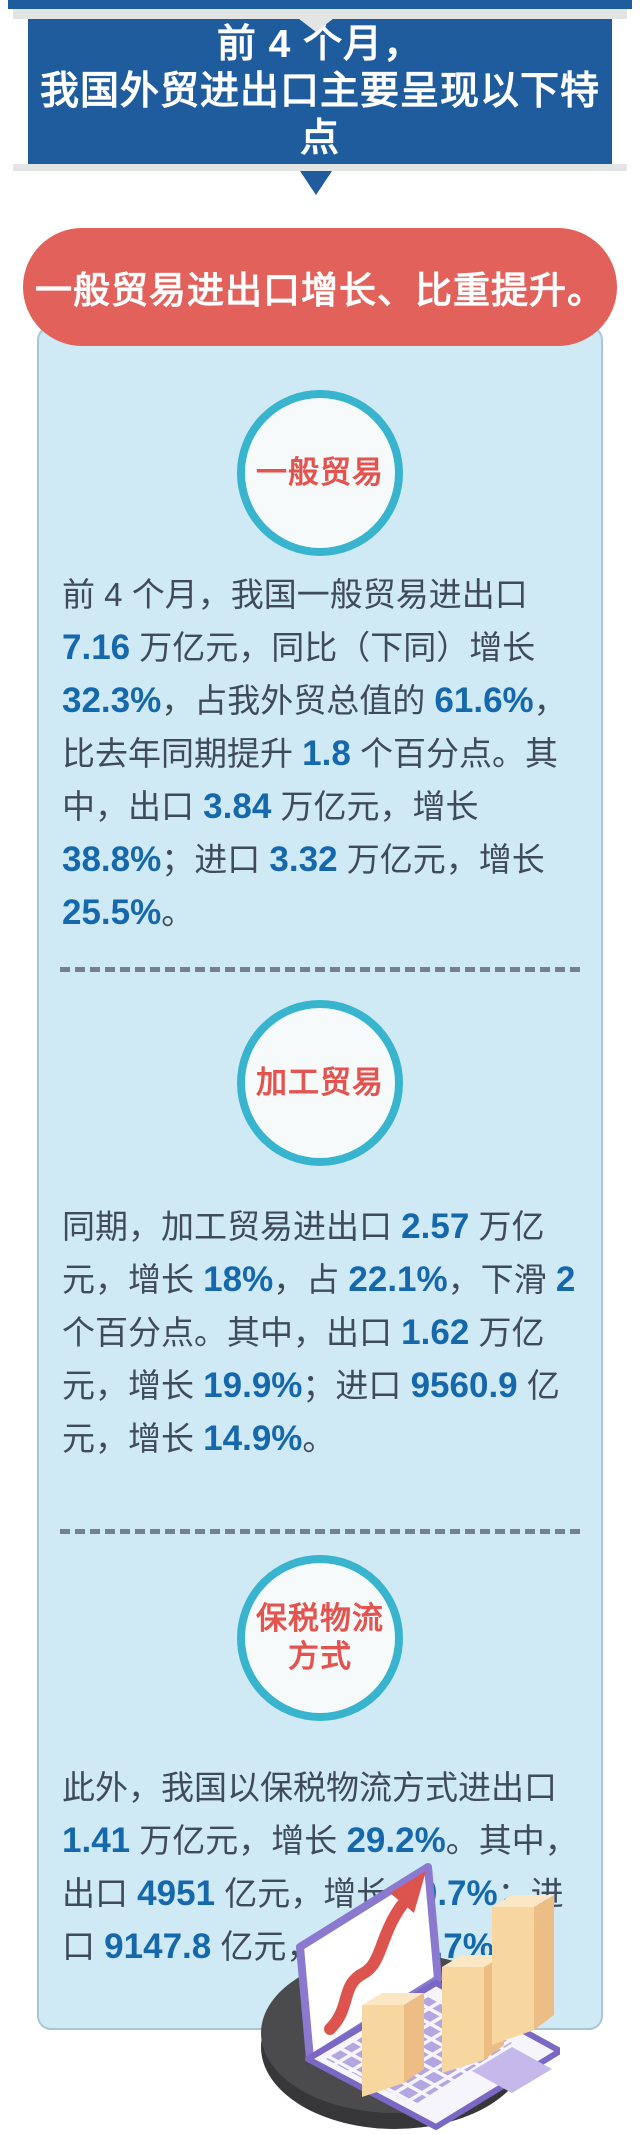 Image resolution: width=640 pixels, height=2135 pixels. Describe the element at coordinates (319, 115) in the screenshot. I see `header-title-line2: 我国外贸进出口主要呈现以下特点` at that location.